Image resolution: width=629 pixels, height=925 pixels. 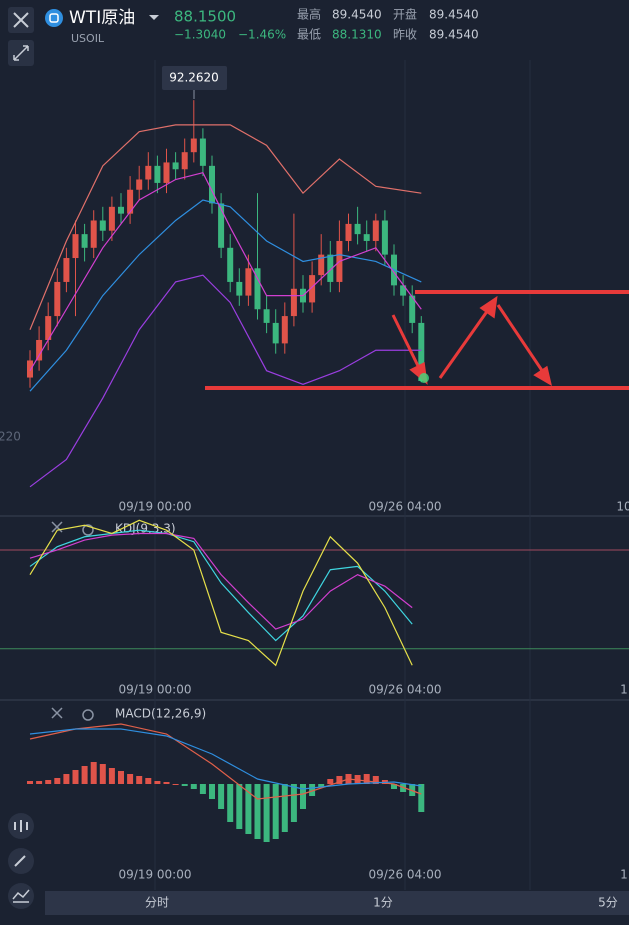 I want to click on symbol-icon-mark, so click(x=54, y=18).